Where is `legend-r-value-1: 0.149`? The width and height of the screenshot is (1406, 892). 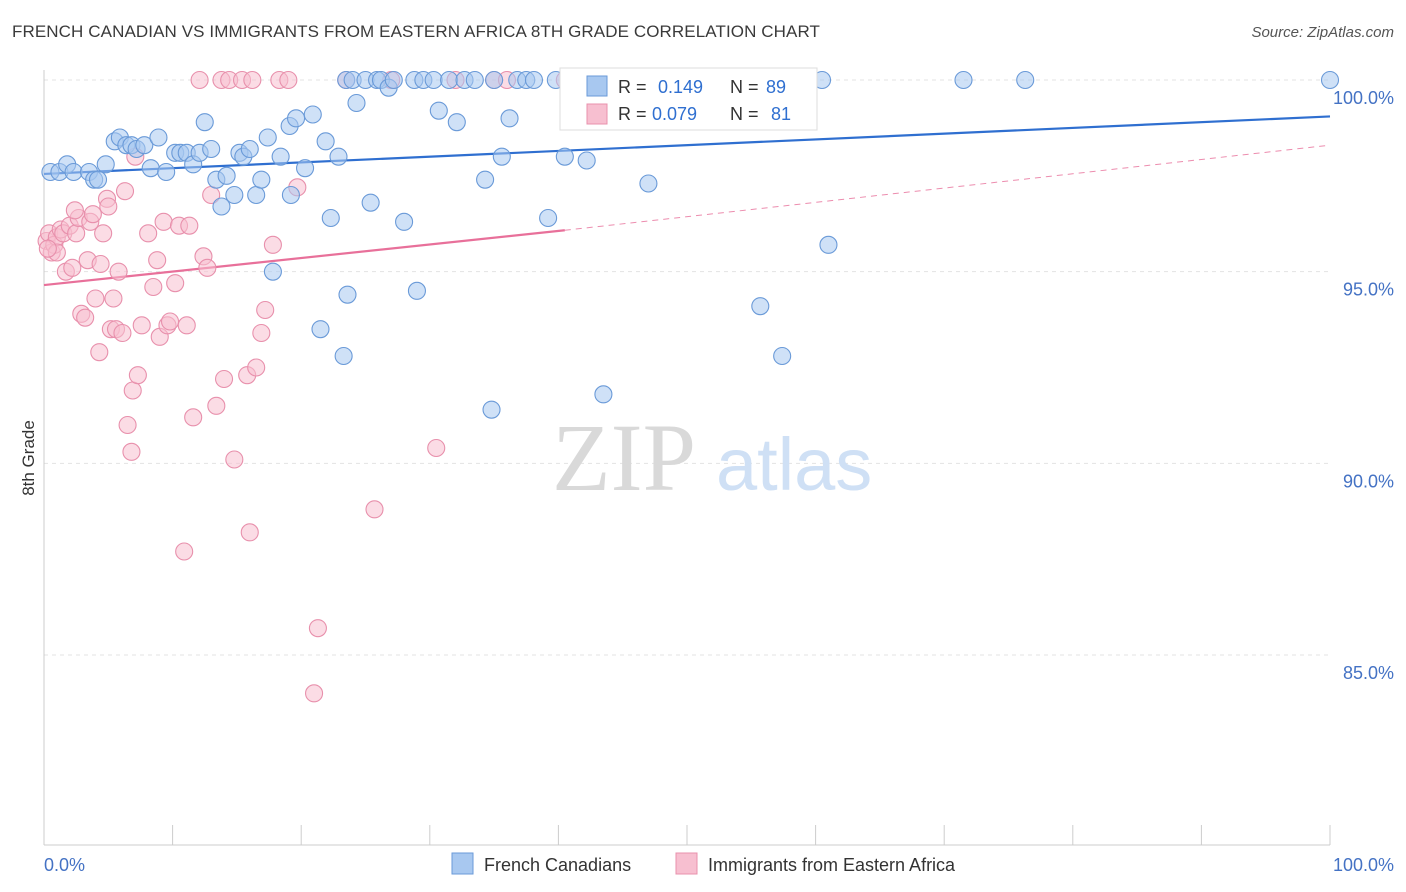
legend-r-value-1: 0.149 is located at coordinates (680, 87).